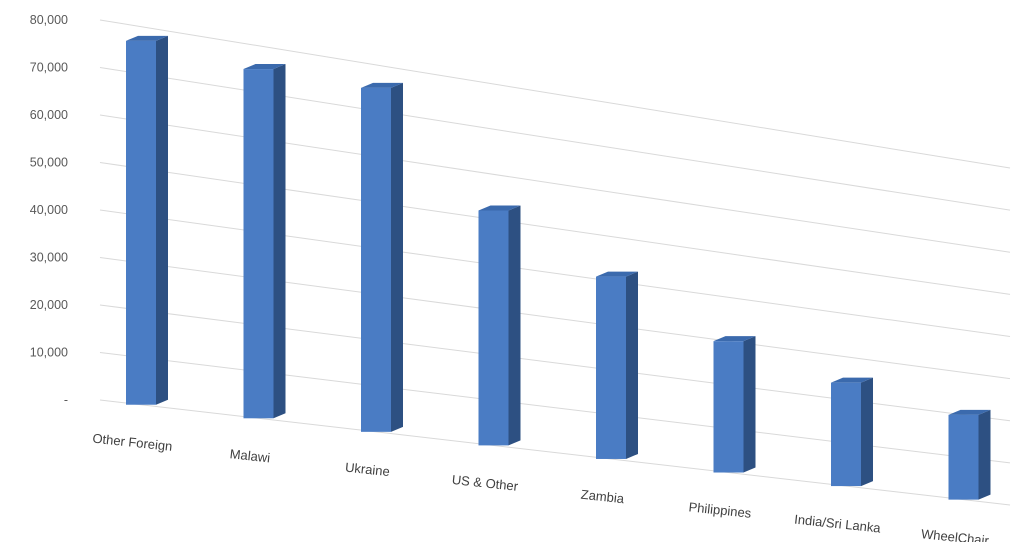 The height and width of the screenshot is (542, 1033). Describe the element at coordinates (49, 68) in the screenshot. I see `y-tick-label: 70,000` at that location.